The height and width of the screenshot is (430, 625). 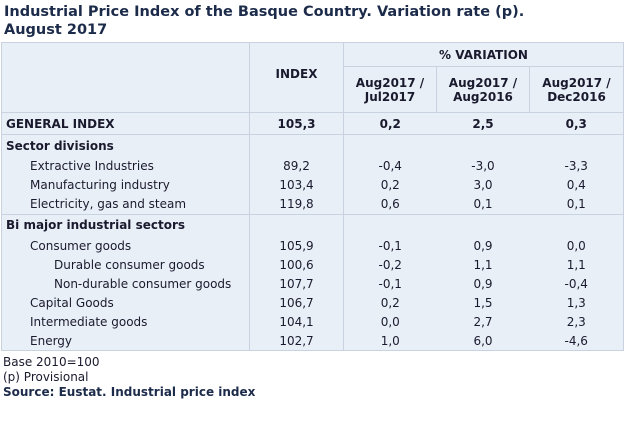 What do you see at coordinates (576, 166) in the screenshot?
I see `cell: -3,3` at bounding box center [576, 166].